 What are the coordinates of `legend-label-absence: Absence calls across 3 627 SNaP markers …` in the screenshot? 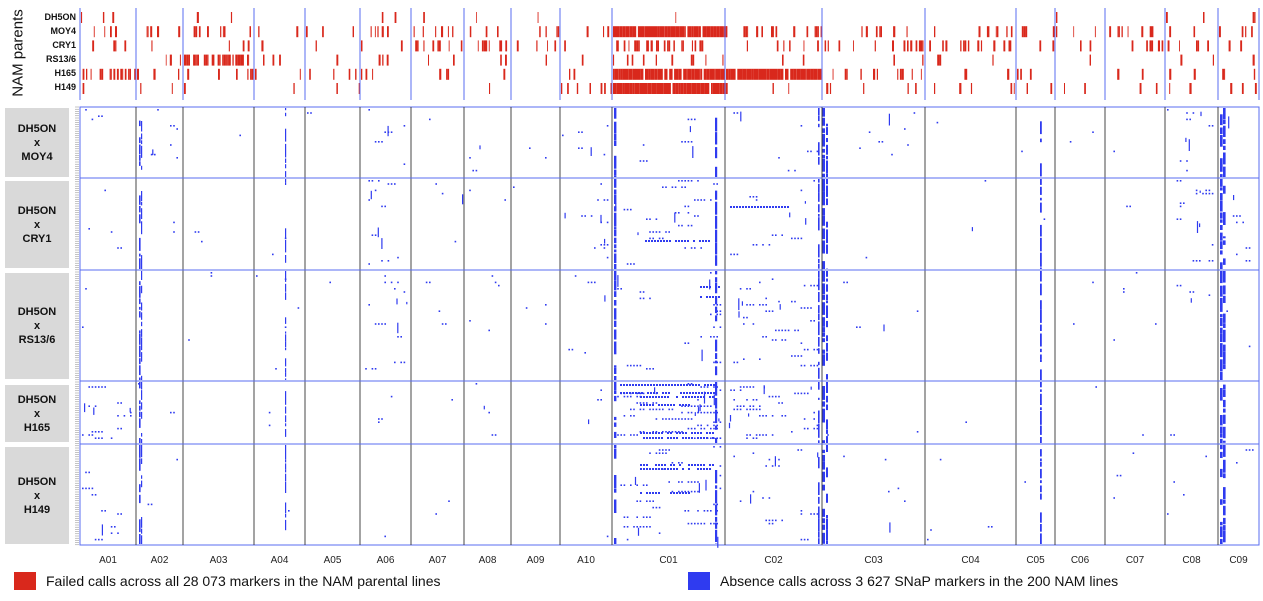 It's located at (919, 581).